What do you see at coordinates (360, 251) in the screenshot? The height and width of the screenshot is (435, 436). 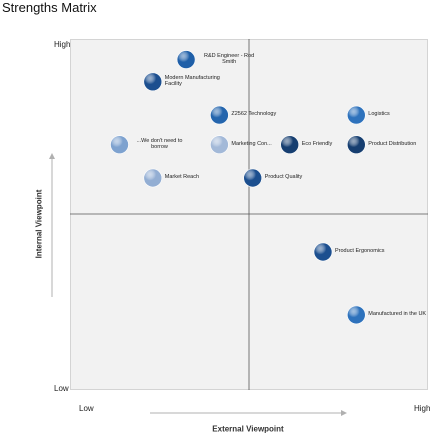 I see `data-point-label: Product Ergonomics` at bounding box center [360, 251].